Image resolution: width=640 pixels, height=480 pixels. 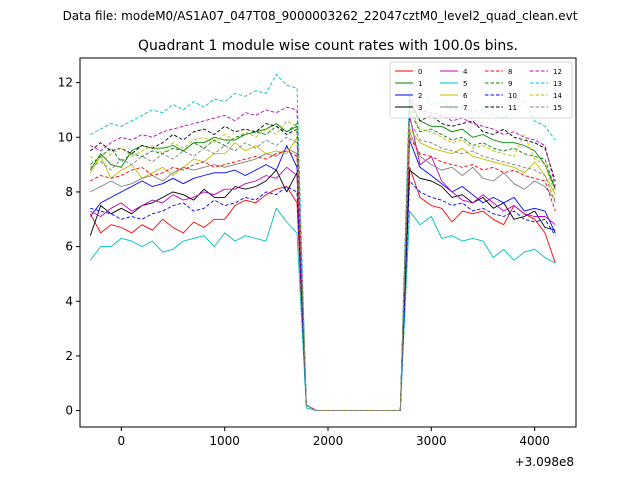 I want to click on x-tick-label: 2000, so click(x=328, y=441).